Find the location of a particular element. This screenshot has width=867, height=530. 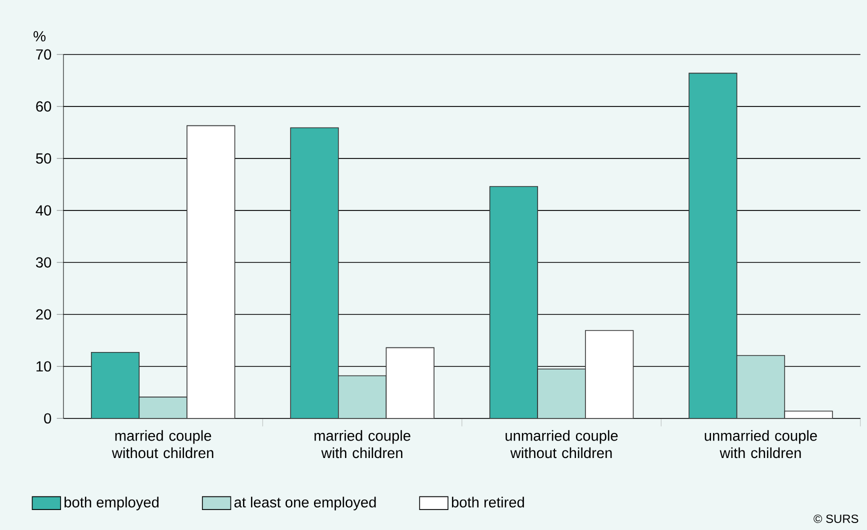

y-tick-label: 60 is located at coordinates (44, 106).